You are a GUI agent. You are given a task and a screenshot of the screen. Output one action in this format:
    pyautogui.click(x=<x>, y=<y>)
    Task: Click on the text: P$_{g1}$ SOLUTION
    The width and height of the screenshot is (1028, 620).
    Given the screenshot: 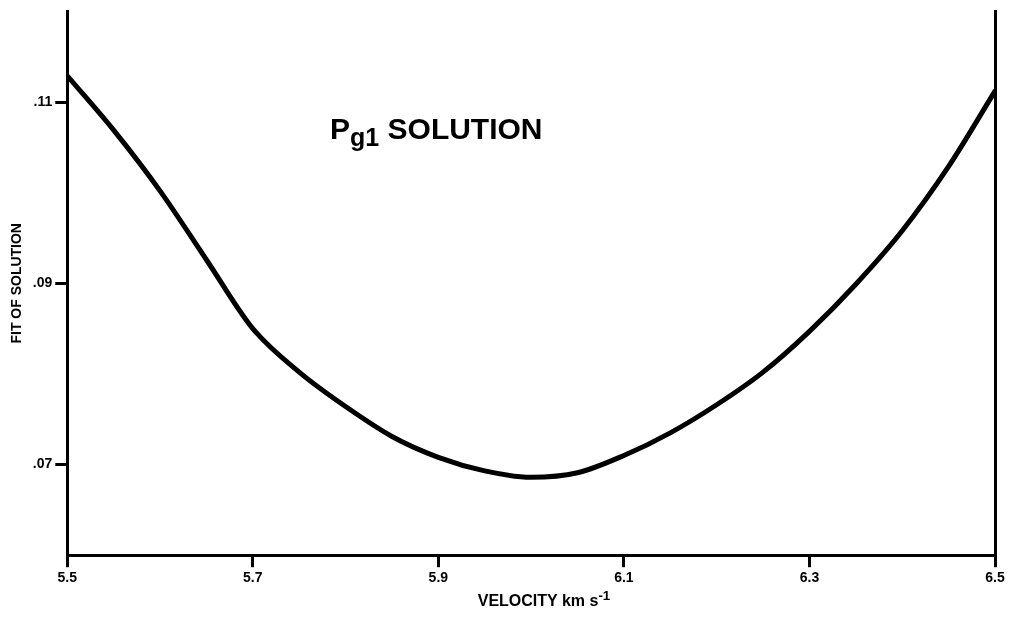 What is the action you would take?
    pyautogui.click(x=436, y=132)
    